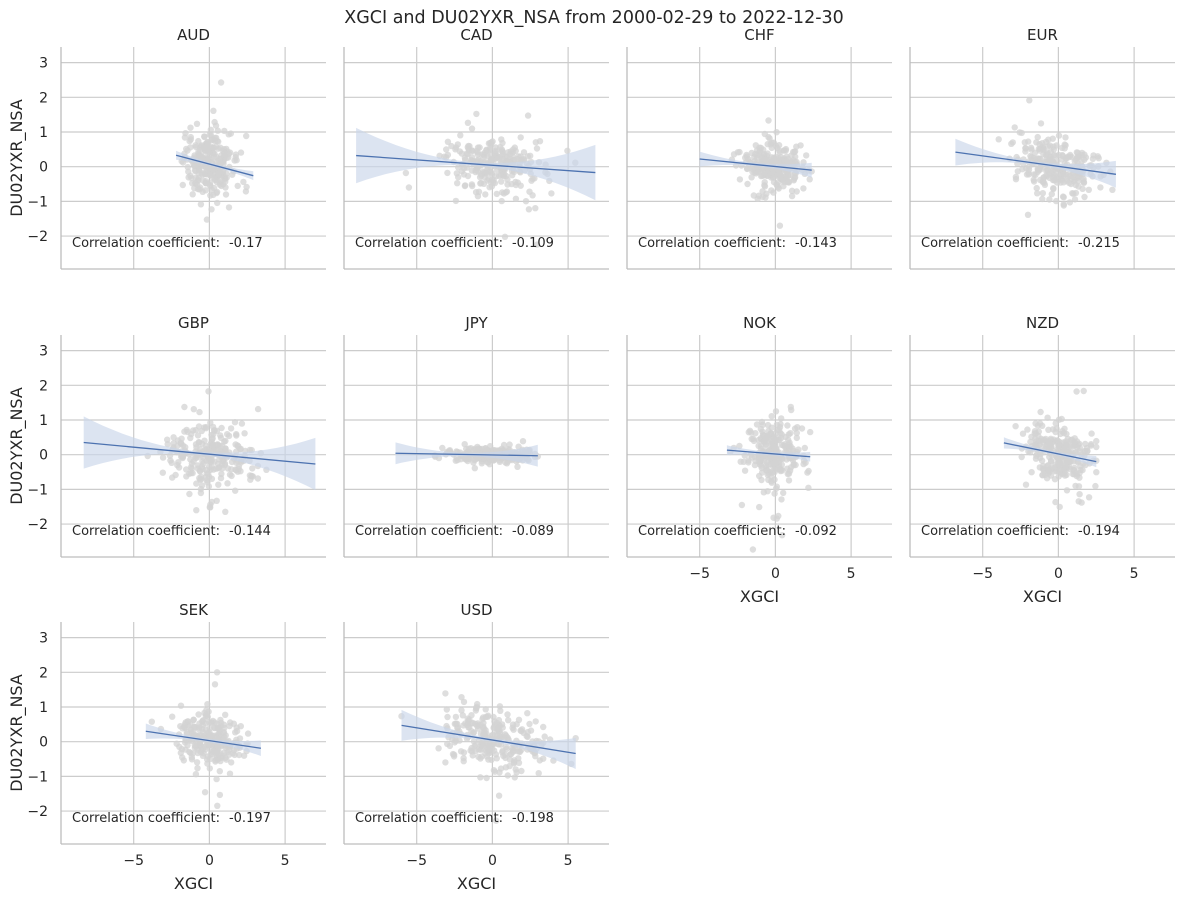 This screenshot has height=902, width=1183. What do you see at coordinates (17, 158) in the screenshot?
I see `y-axis-title: DU02YXR_NSA` at bounding box center [17, 158].